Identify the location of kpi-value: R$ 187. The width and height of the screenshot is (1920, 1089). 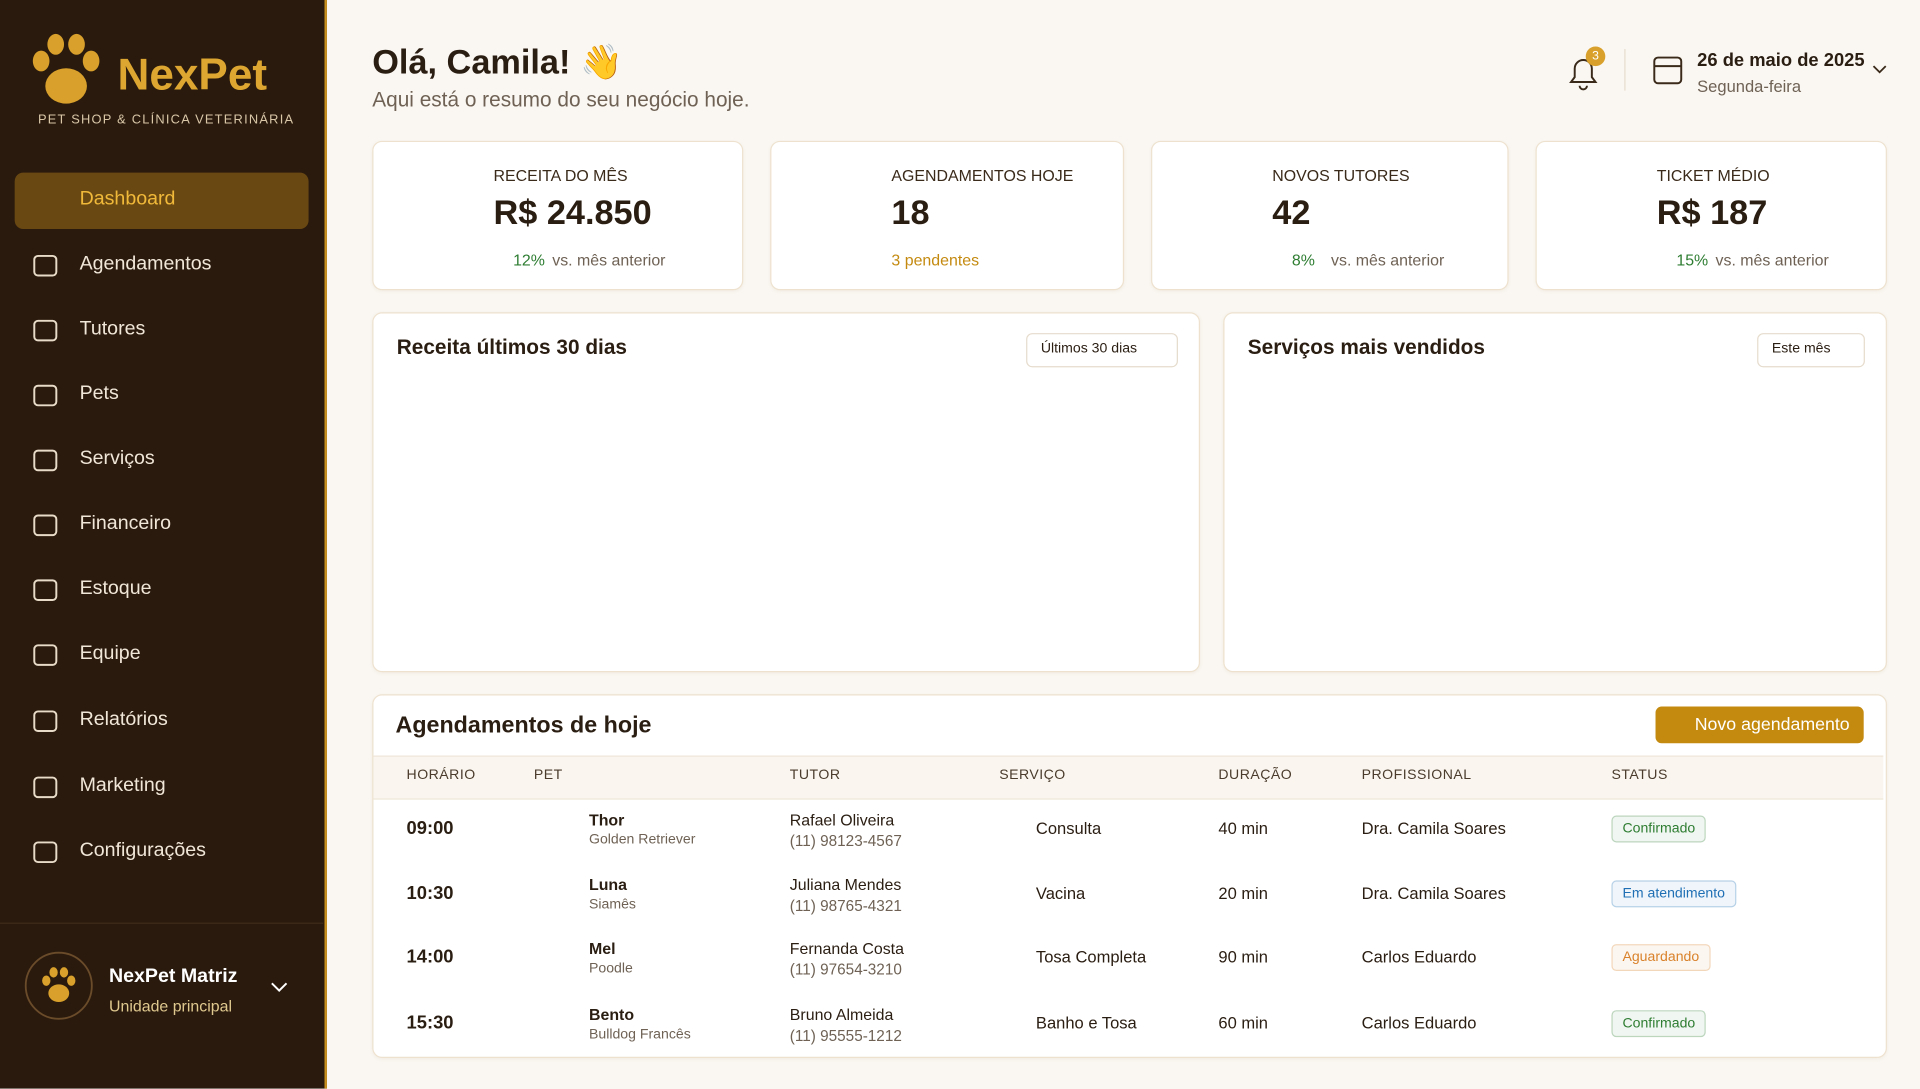
(1712, 212).